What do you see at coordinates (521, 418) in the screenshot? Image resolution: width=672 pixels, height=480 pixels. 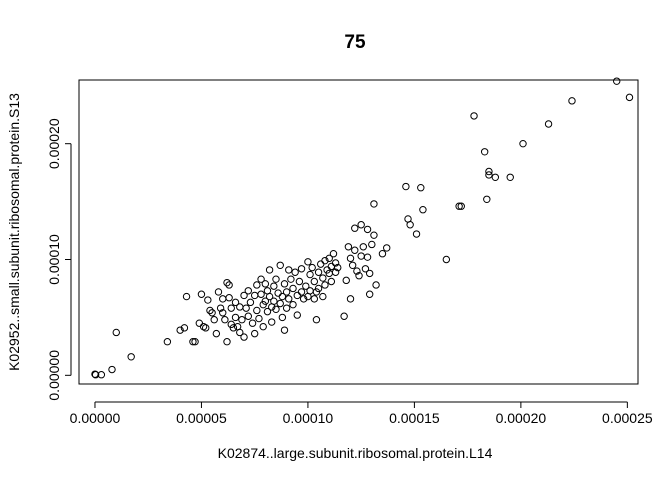 I see `x-tick-label: 0.00020` at bounding box center [521, 418].